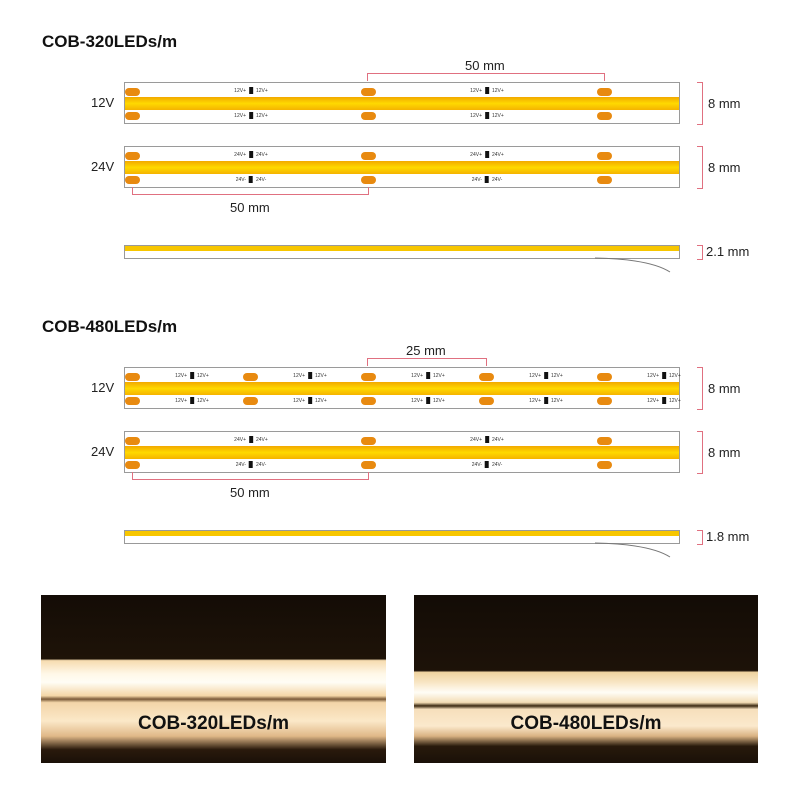 This screenshot has width=800, height=800. Describe the element at coordinates (632, 550) in the screenshot. I see `cable-curve` at that location.